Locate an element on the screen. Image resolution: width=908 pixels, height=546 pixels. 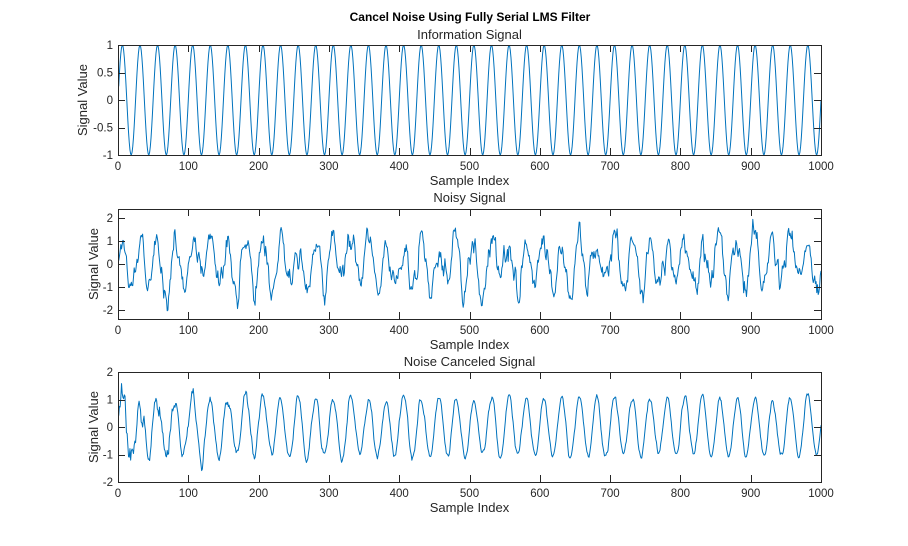
axes-title: Noisy Signal is located at coordinates (469, 197).